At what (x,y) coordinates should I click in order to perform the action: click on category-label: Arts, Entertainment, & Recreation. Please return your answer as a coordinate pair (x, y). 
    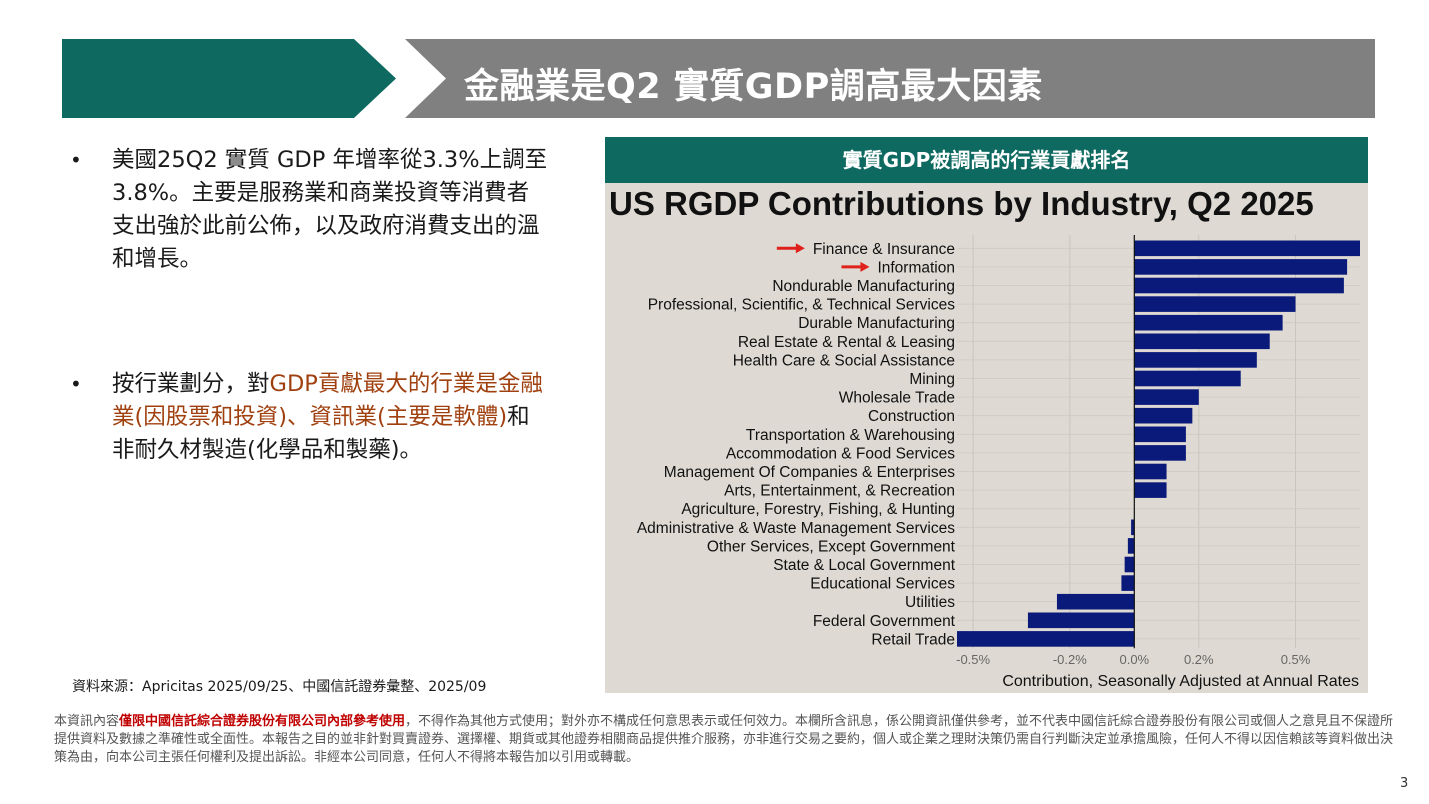
    Looking at the image, I should click on (839, 491).